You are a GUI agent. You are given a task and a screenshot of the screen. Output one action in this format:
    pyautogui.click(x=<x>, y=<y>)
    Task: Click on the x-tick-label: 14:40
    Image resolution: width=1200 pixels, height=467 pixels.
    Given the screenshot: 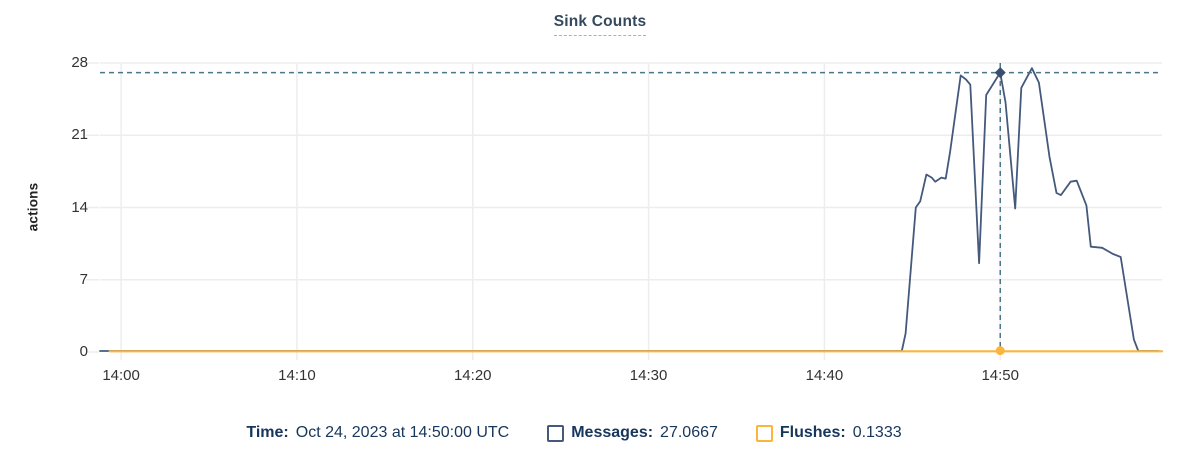 What is the action you would take?
    pyautogui.click(x=824, y=375)
    